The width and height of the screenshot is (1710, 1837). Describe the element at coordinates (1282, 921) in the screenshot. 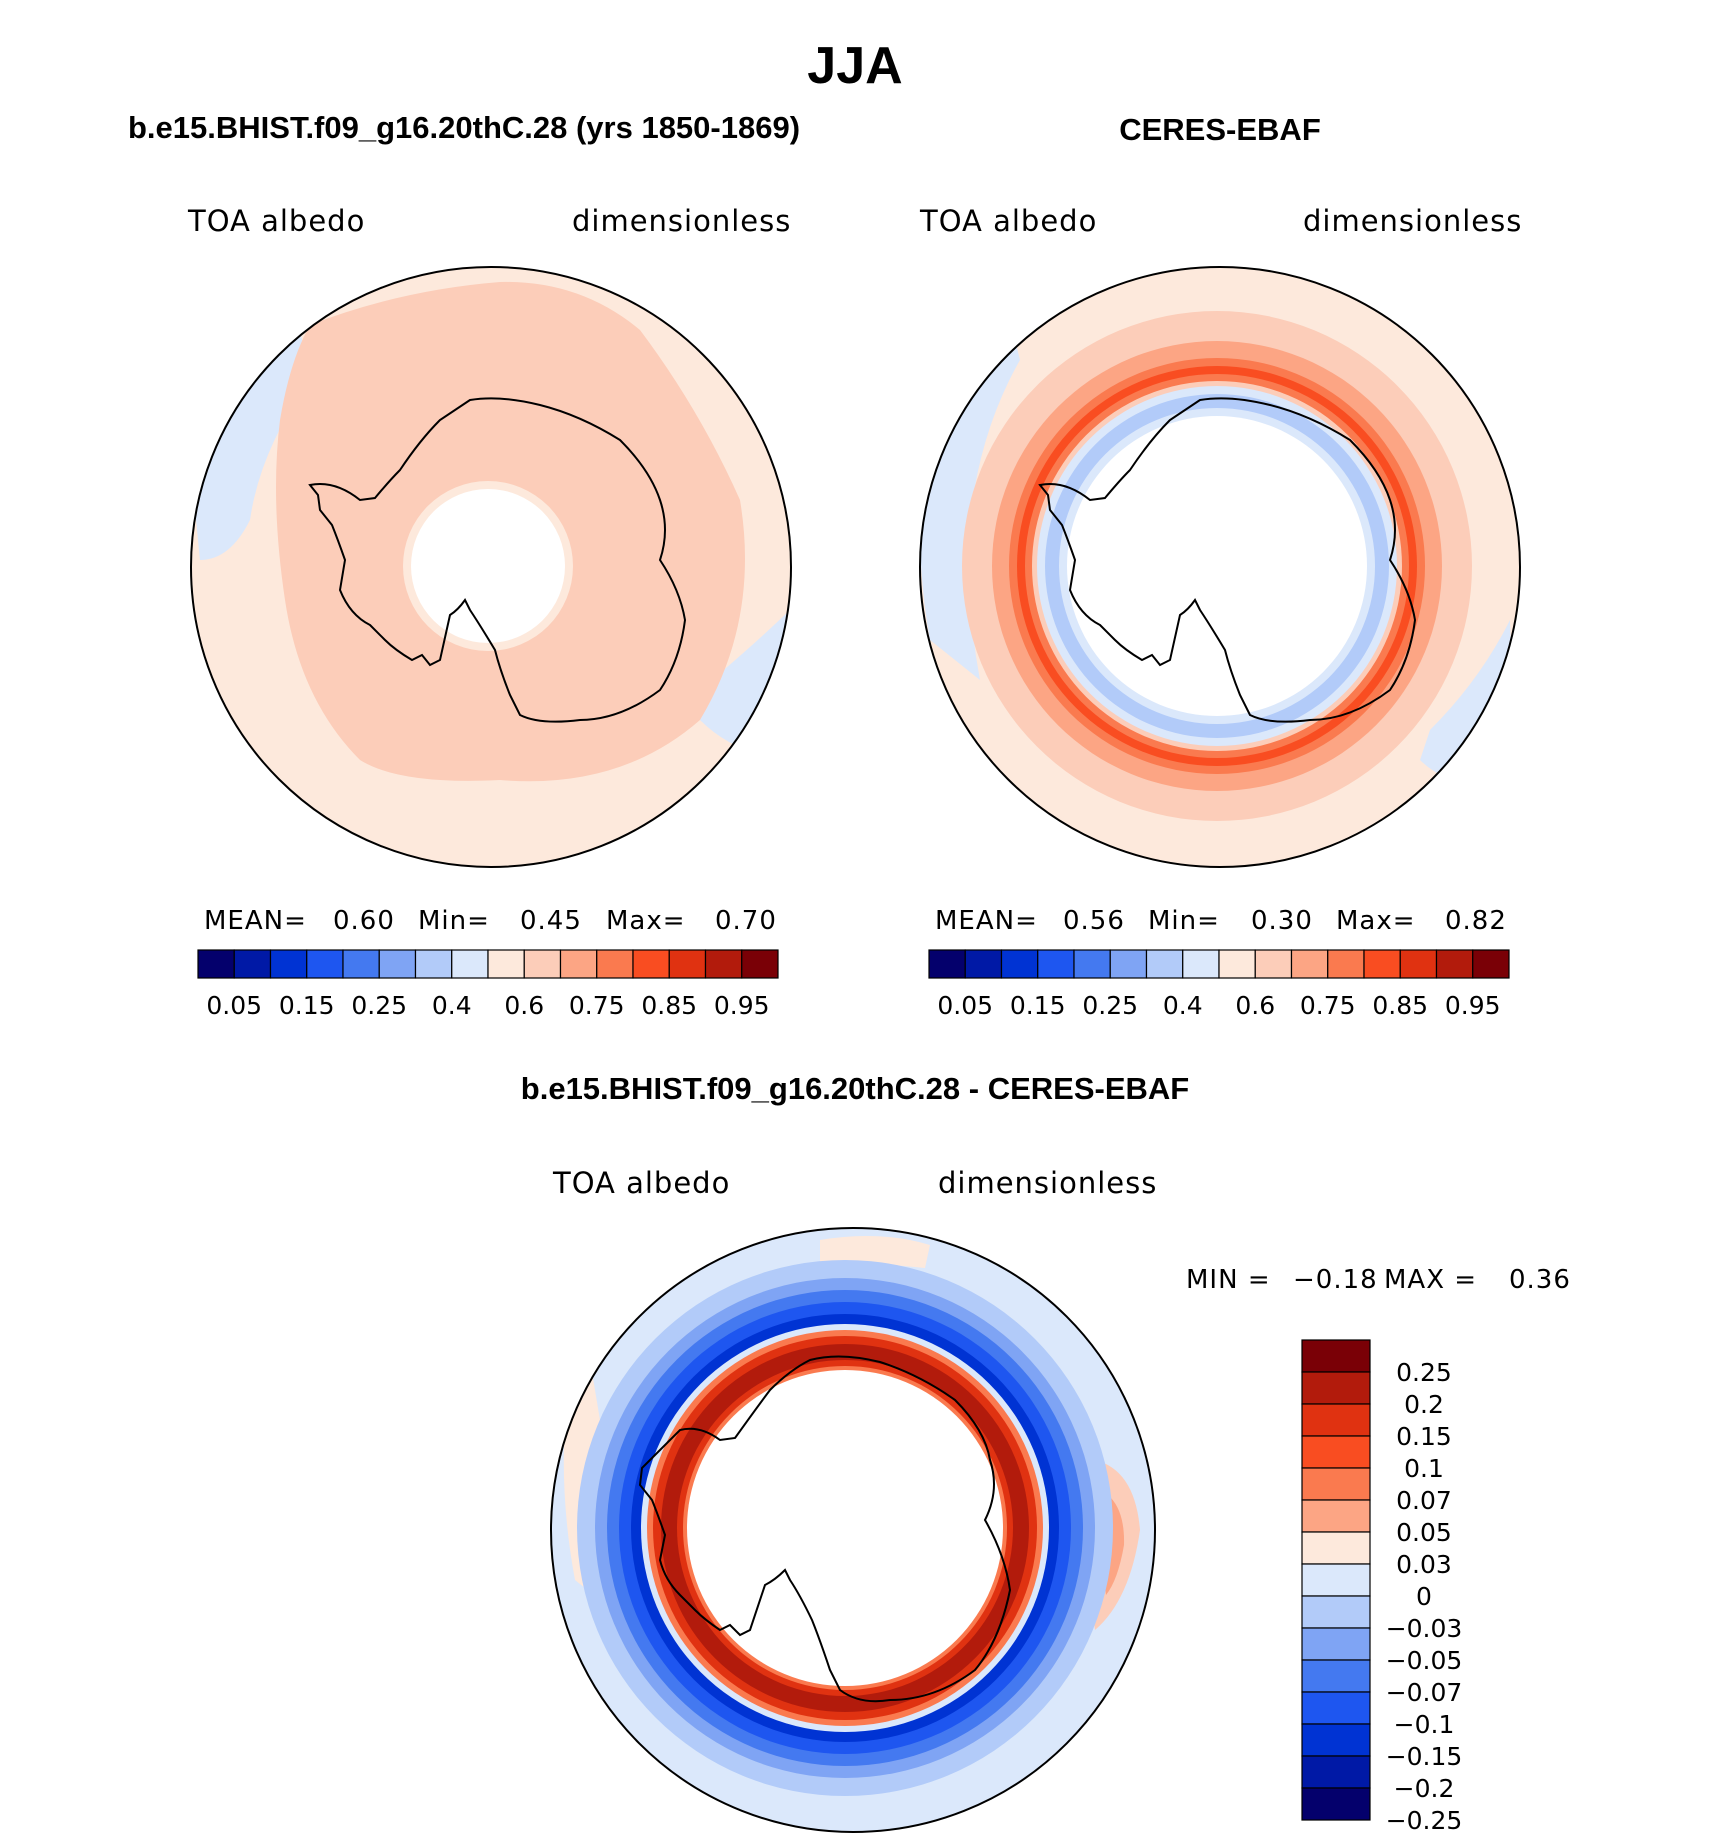

I see `panel2-min-value: 0.30` at that location.